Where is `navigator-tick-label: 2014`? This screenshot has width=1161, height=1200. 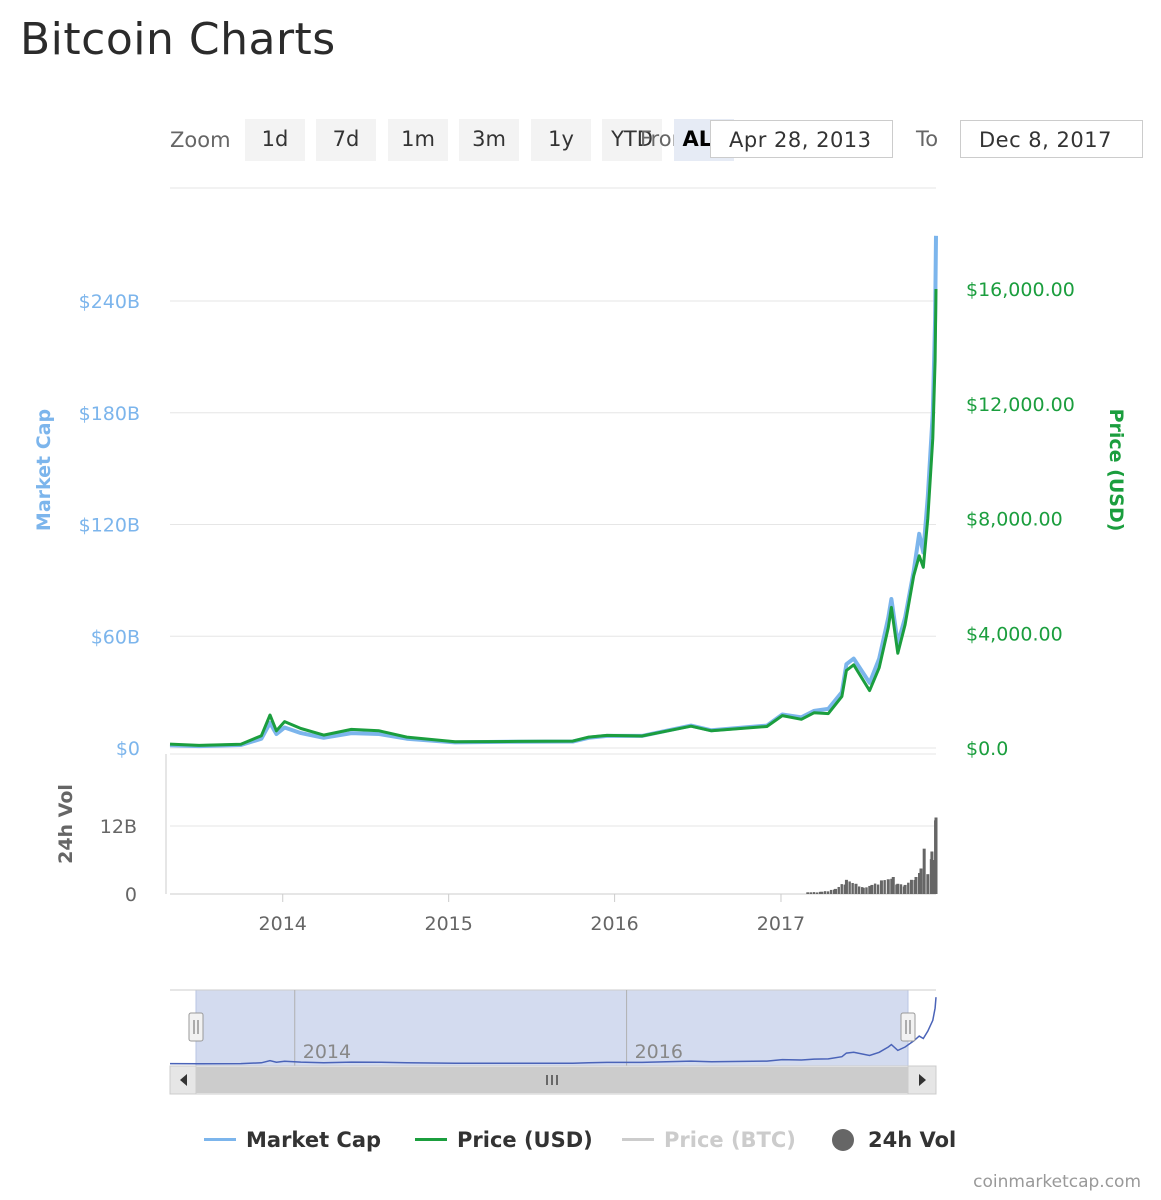 navigator-tick-label: 2014 is located at coordinates (327, 1052).